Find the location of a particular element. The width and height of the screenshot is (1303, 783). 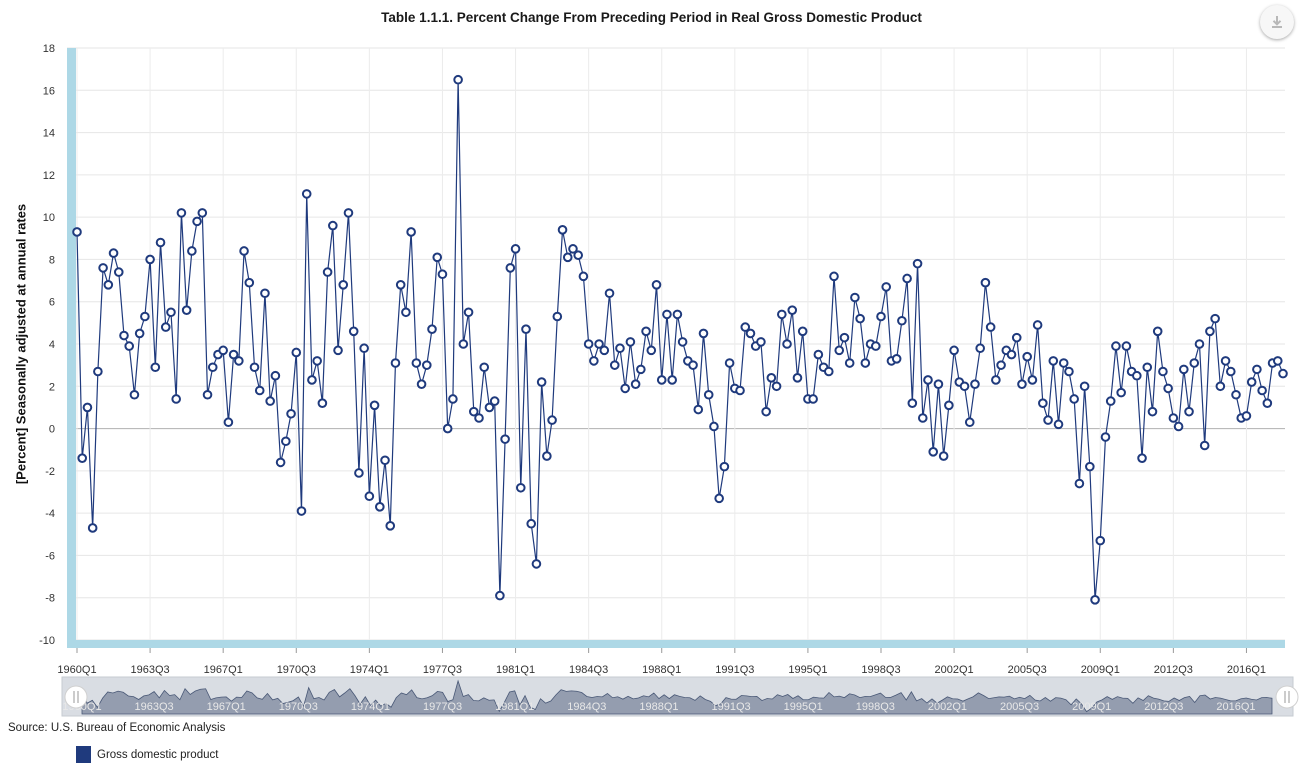

handle-knob is located at coordinates (1287, 697).